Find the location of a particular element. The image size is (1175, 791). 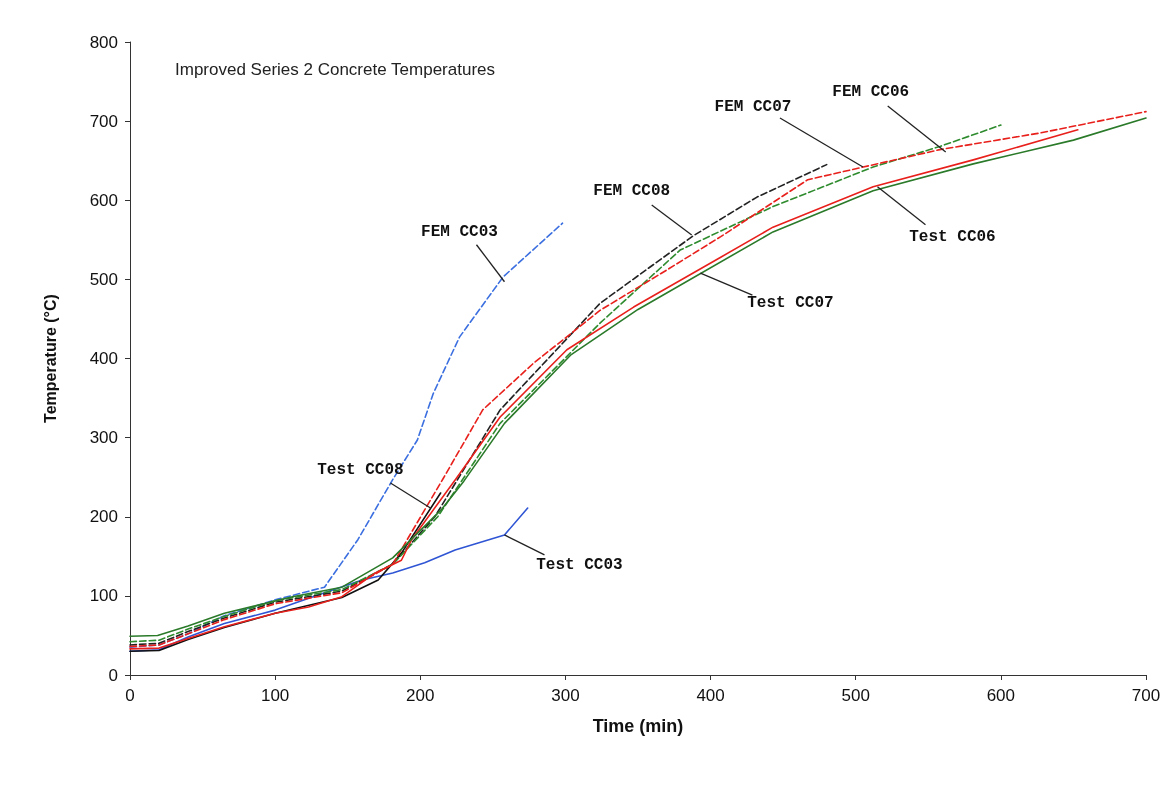

y-tick-label: 400 is located at coordinates (103, 358).